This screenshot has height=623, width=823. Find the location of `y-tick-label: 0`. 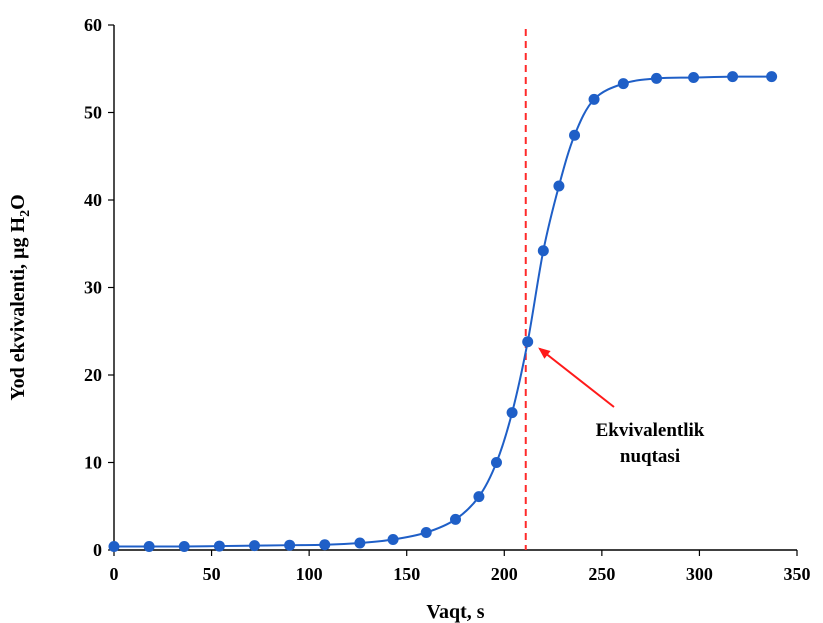

y-tick-label: 0 is located at coordinates (97, 550).